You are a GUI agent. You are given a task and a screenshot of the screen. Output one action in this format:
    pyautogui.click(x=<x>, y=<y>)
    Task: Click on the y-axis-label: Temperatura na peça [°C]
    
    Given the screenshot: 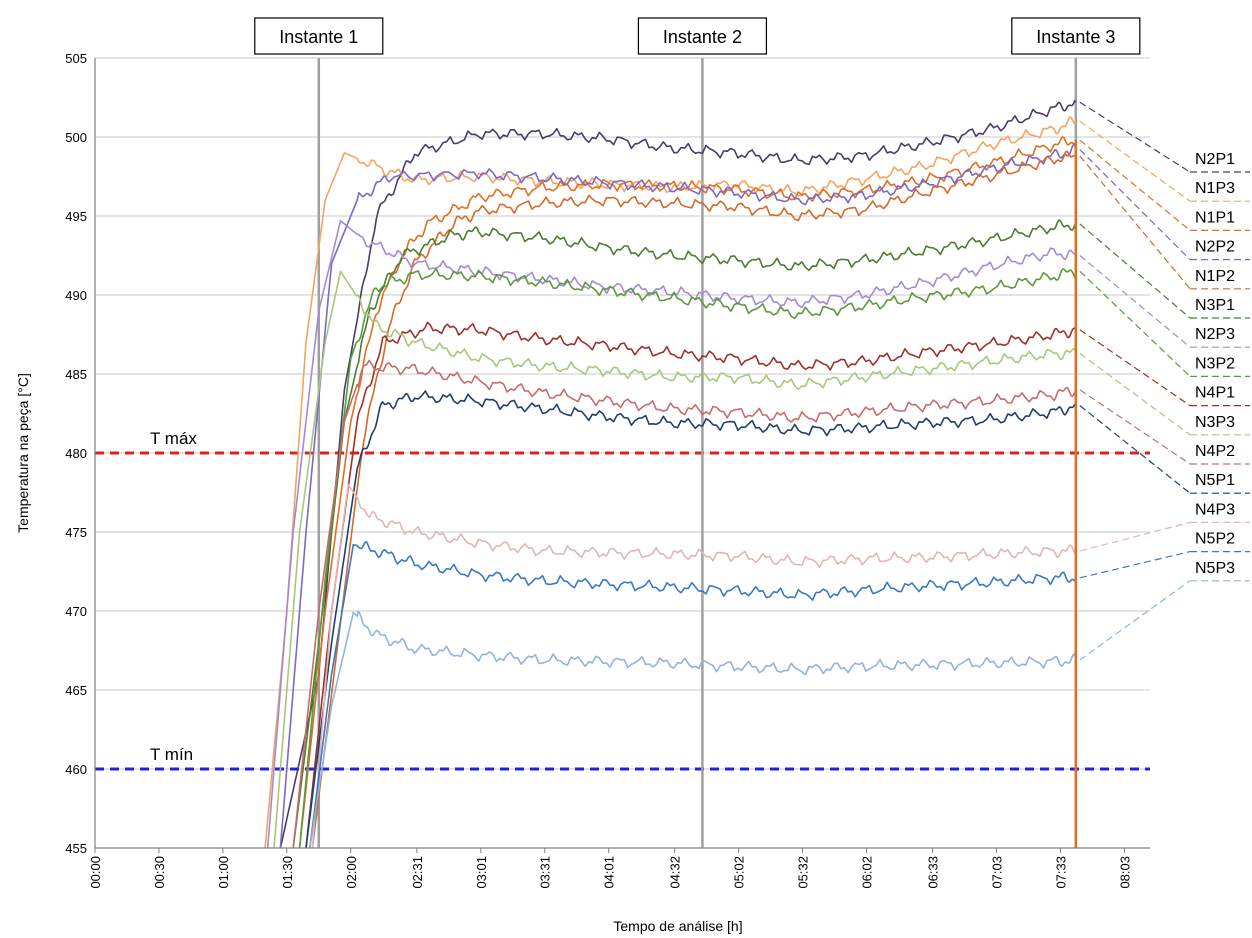 What is the action you would take?
    pyautogui.click(x=23, y=453)
    